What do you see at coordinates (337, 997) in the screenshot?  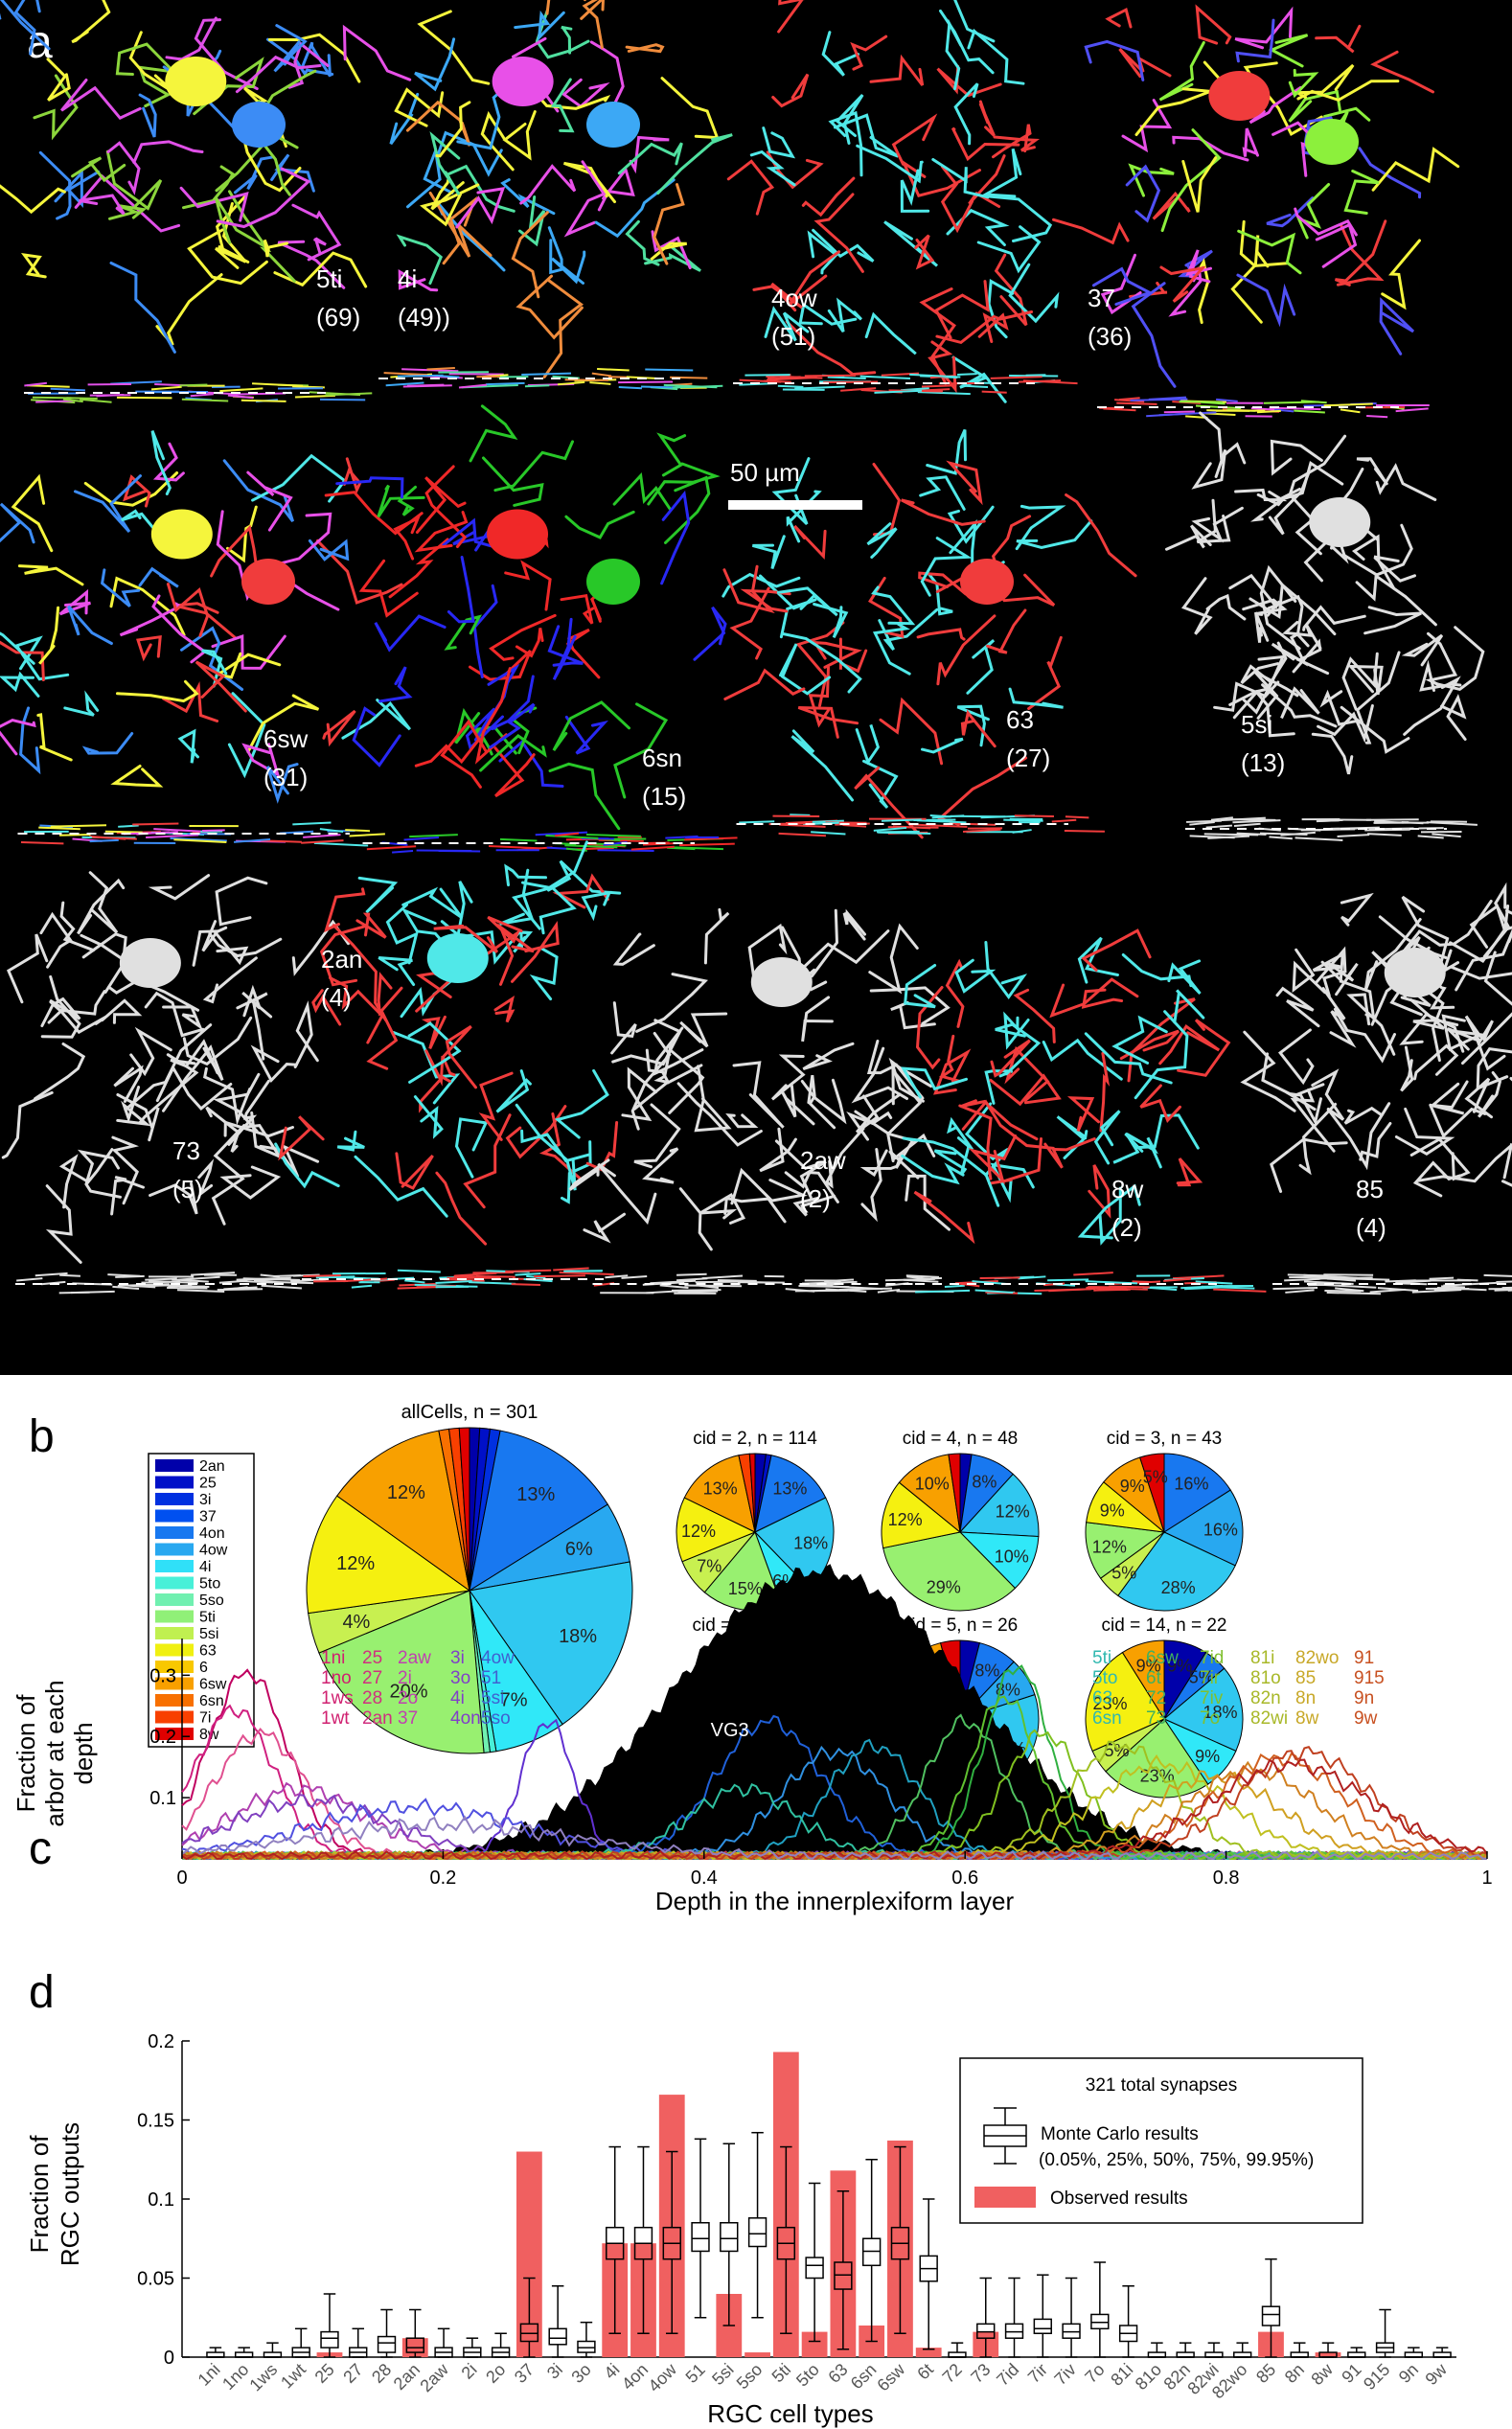 I see `cell-count-label: (4)` at bounding box center [337, 997].